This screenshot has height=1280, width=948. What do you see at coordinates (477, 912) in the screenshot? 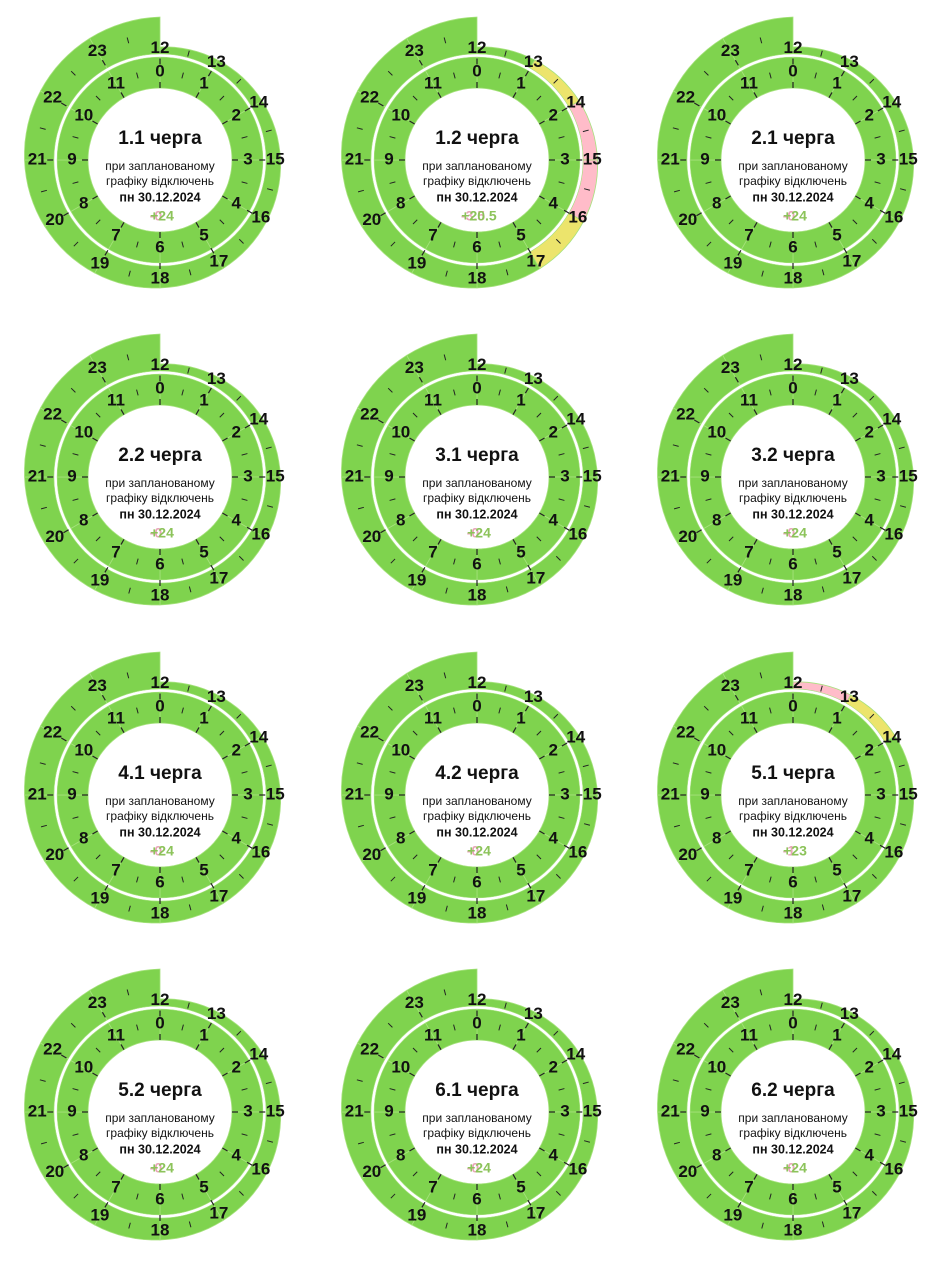
I see `hour-label: 18` at bounding box center [477, 912].